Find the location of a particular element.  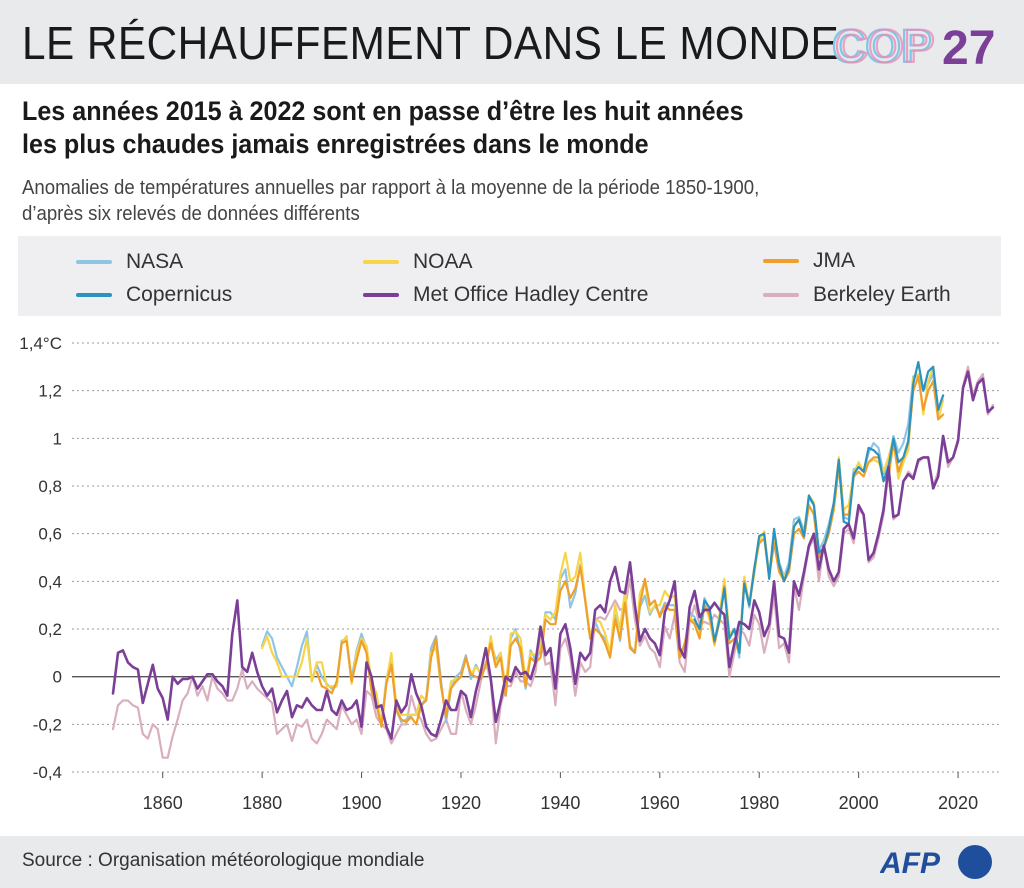

legend-label-noaa: NOAA is located at coordinates (443, 261).